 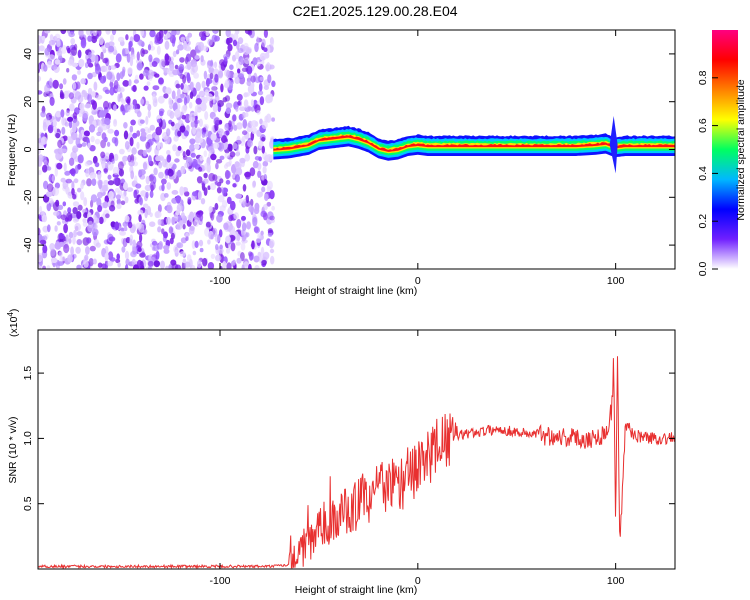 What do you see at coordinates (703, 77) in the screenshot?
I see `colorbar-tick-label: 0.8` at bounding box center [703, 77].